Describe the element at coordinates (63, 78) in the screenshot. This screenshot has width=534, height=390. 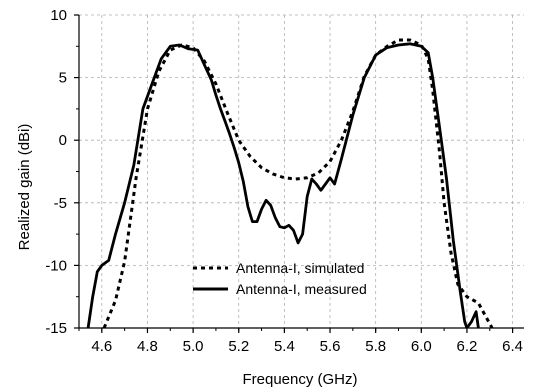
I see `y-tick-label: 5` at that location.